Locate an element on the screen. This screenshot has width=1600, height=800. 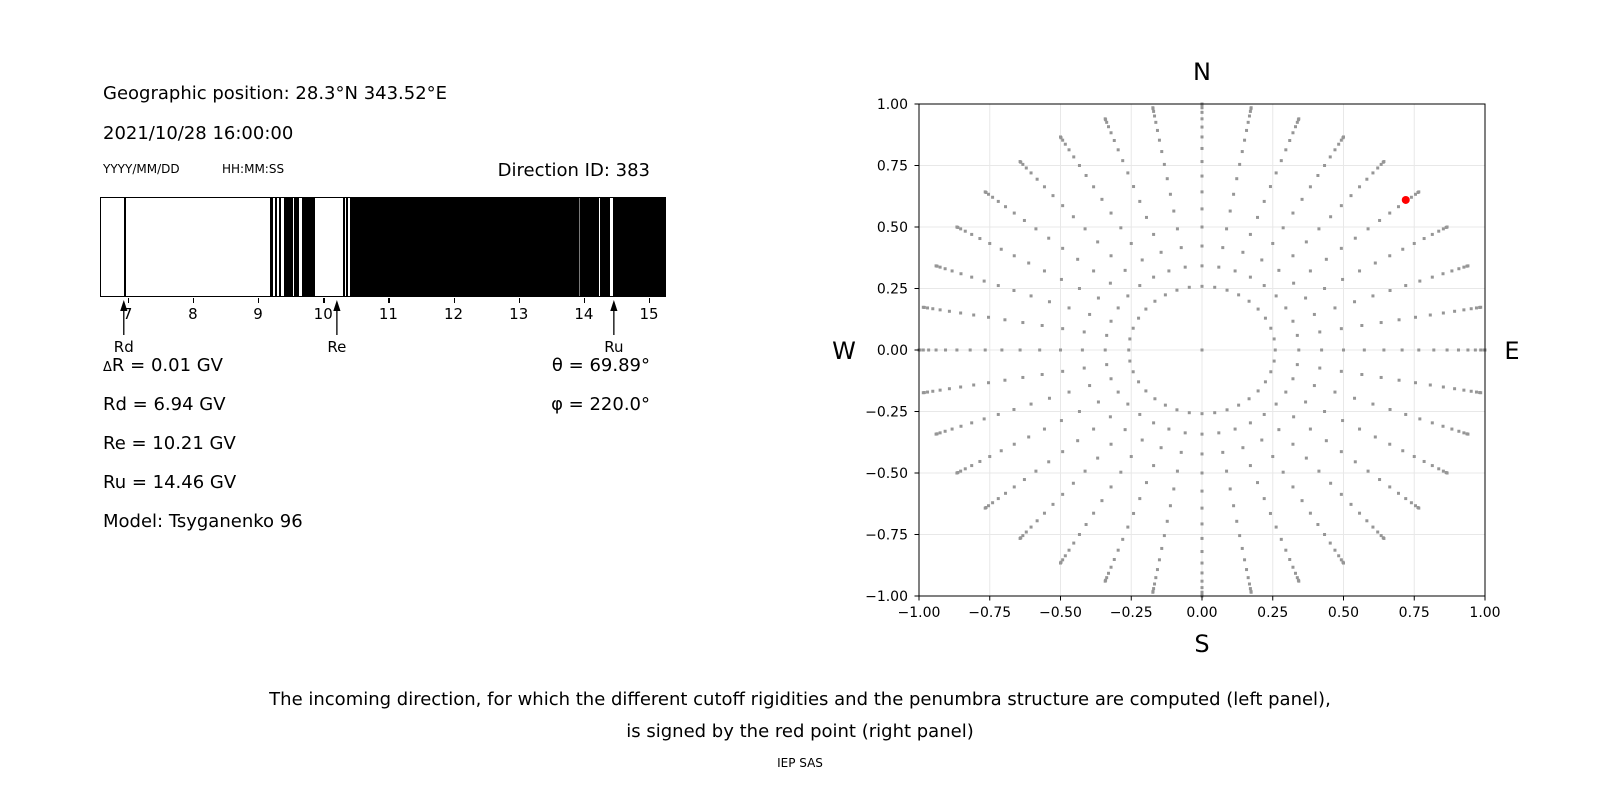
plot-tick-label: 0.50 is located at coordinates (1343, 613).